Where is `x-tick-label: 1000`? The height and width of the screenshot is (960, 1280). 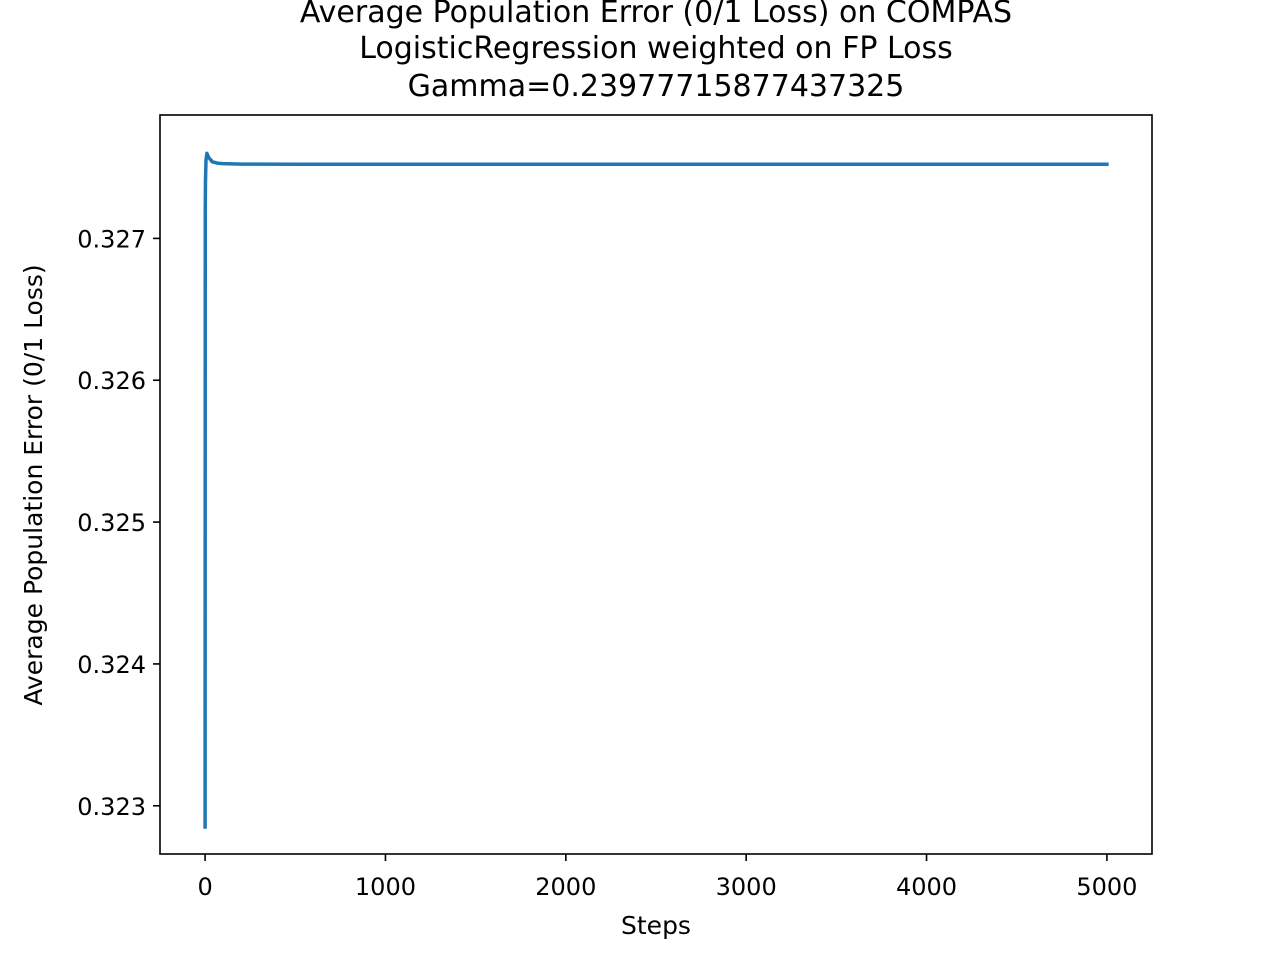
x-tick-label: 1000 is located at coordinates (385, 887).